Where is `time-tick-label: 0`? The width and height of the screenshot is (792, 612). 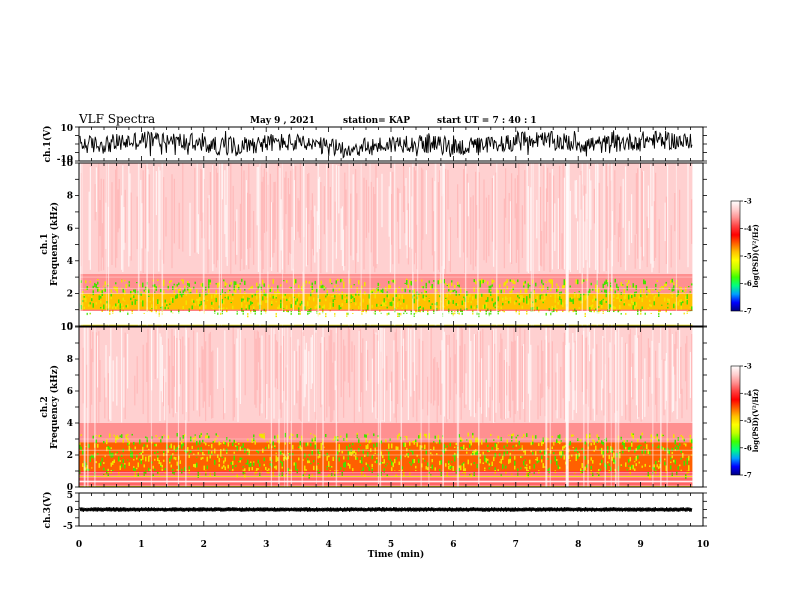 time-tick-label: 0 is located at coordinates (79, 545).